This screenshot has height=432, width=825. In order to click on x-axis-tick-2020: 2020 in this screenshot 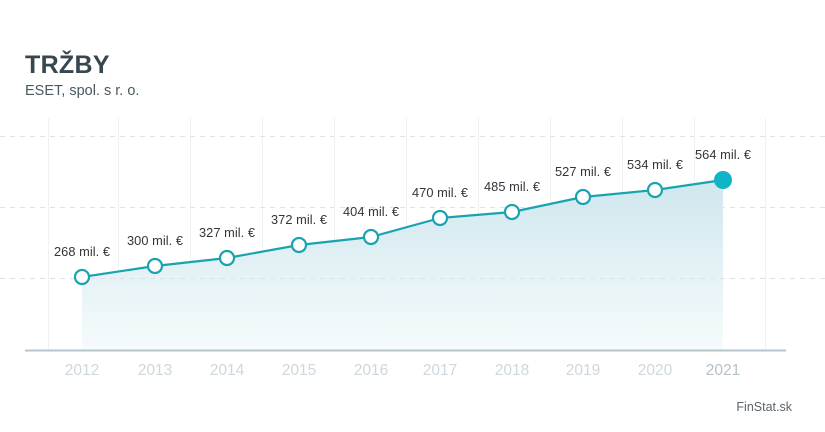, I will do `click(655, 370)`.